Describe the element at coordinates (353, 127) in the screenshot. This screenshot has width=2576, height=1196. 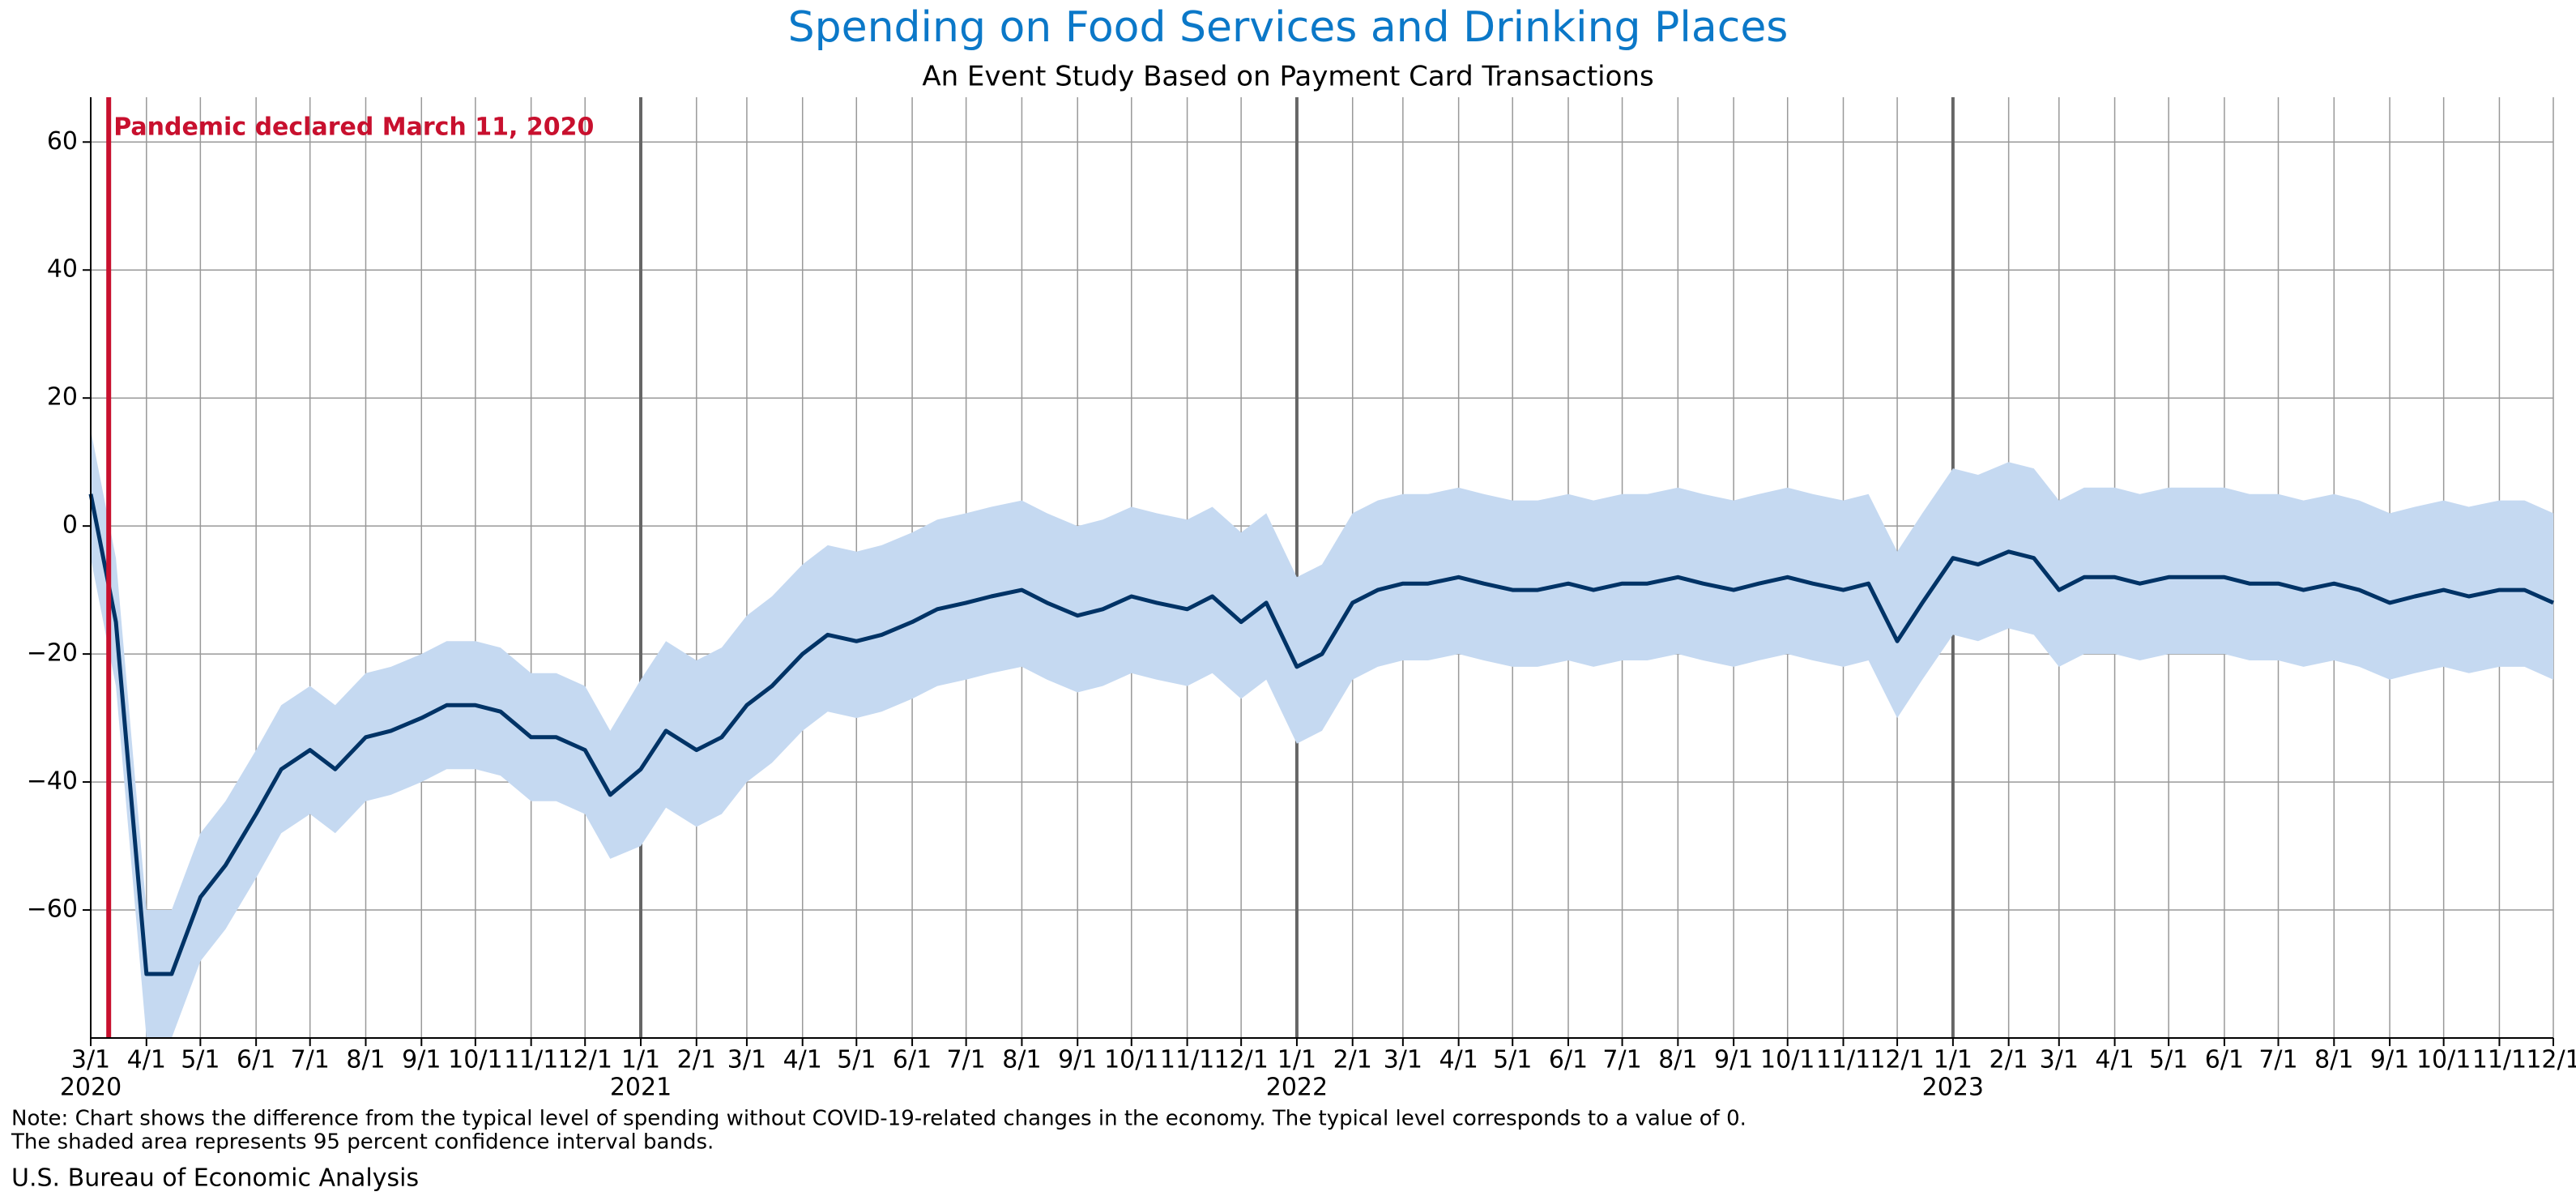
I see `event-label: Pandemic declared March 11, 2020` at that location.